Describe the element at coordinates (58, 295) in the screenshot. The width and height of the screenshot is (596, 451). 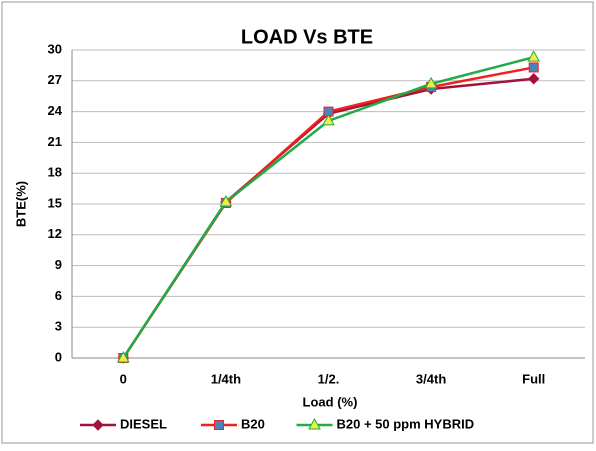
I see `y-tick-label: 6` at that location.